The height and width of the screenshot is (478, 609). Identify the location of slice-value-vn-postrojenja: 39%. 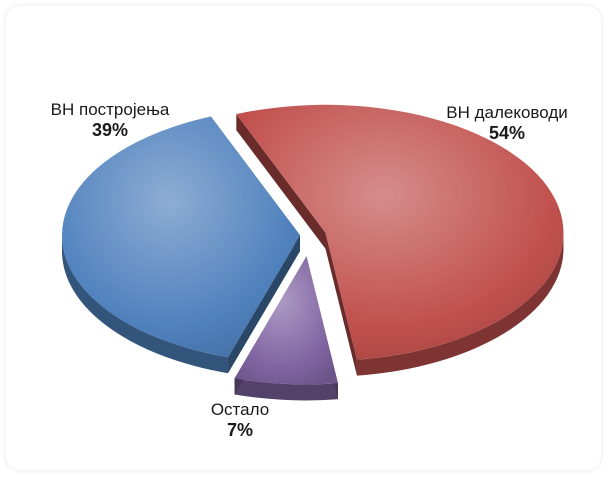
(110, 130).